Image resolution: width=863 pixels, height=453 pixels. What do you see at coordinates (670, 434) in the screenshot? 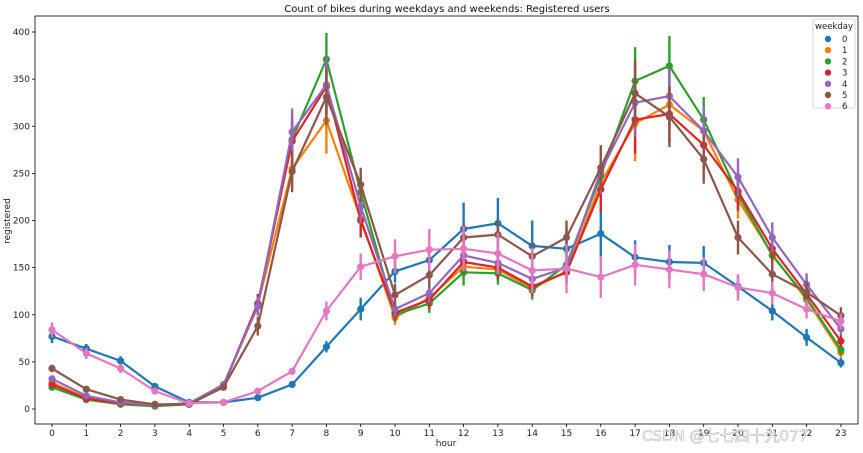
I see `x-tick-label: 18` at bounding box center [670, 434].